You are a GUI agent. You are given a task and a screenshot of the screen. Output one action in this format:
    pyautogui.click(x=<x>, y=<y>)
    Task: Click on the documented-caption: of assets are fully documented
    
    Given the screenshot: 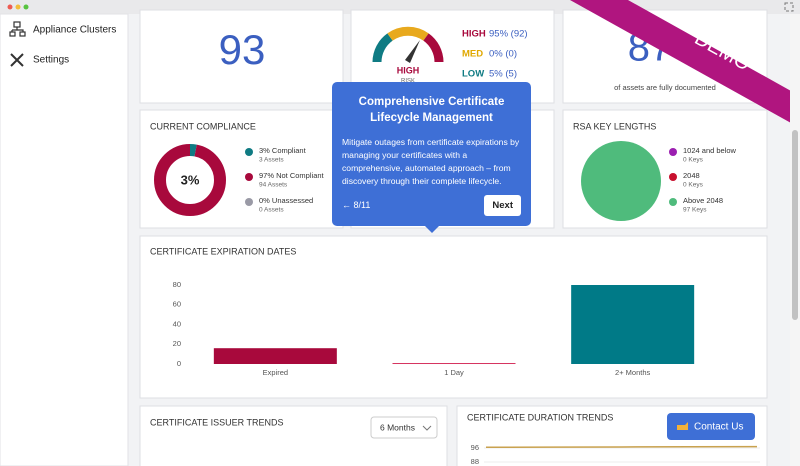 What is the action you would take?
    pyautogui.click(x=665, y=87)
    